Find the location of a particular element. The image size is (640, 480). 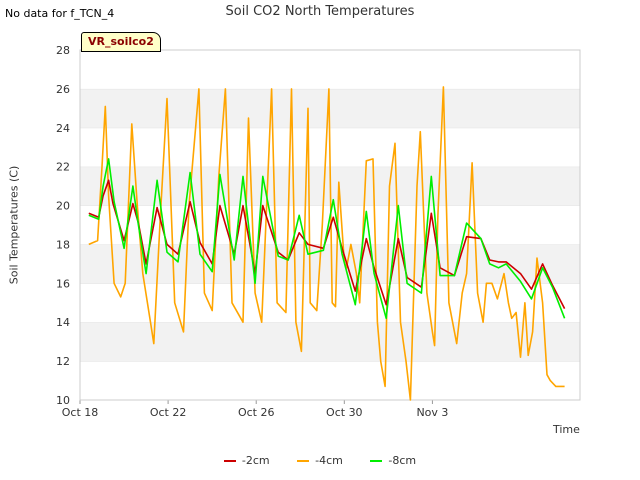

y-axis-label: Soil Temperatures (C) is located at coordinates (14, 225).